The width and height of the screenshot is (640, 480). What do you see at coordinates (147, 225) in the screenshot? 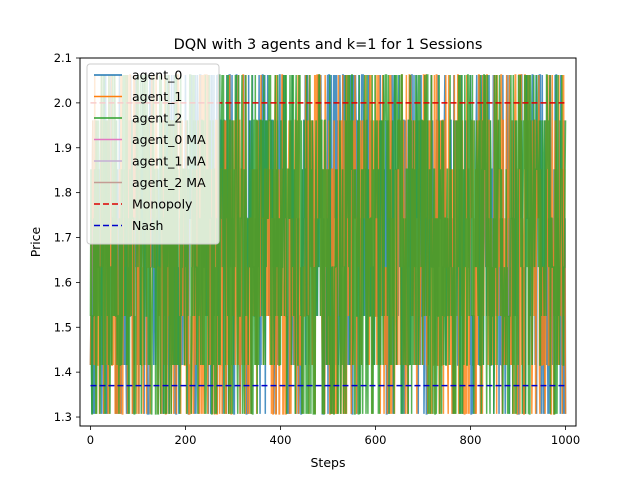
I see `legend-label: Nash` at bounding box center [147, 225].